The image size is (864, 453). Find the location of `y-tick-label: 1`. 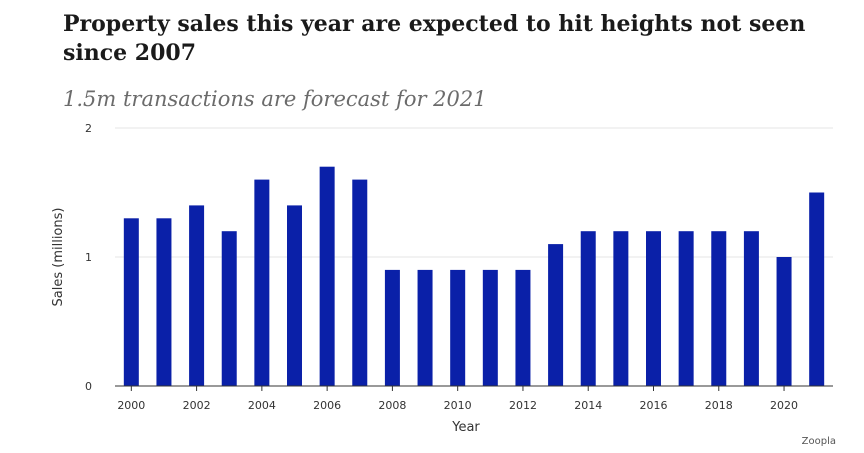

y-tick-label: 1 is located at coordinates (88, 257).